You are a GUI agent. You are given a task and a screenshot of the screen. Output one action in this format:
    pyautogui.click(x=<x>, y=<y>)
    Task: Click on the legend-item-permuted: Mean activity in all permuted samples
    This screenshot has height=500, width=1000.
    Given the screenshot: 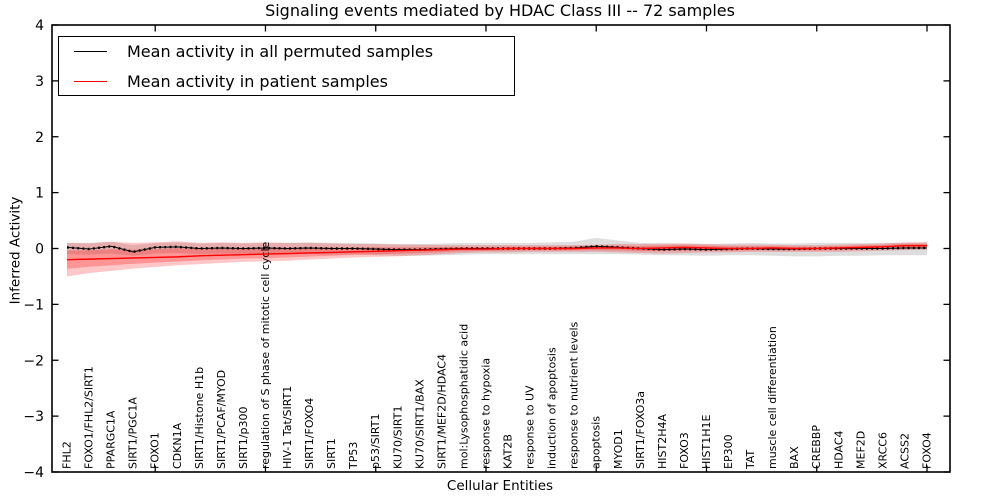 What is the action you would take?
    pyautogui.click(x=286, y=51)
    